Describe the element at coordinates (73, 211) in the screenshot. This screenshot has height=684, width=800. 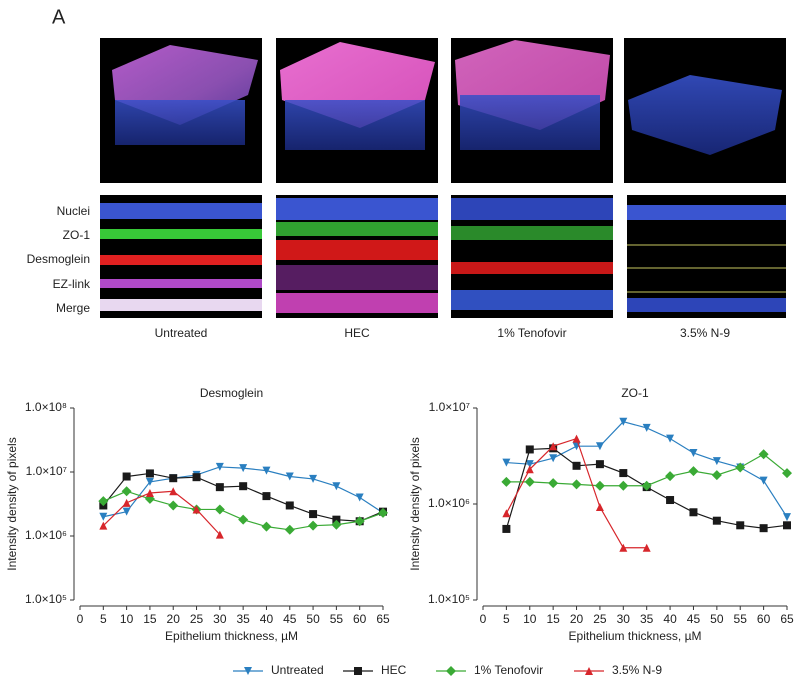
I see `channel-label: Nuclei` at that location.